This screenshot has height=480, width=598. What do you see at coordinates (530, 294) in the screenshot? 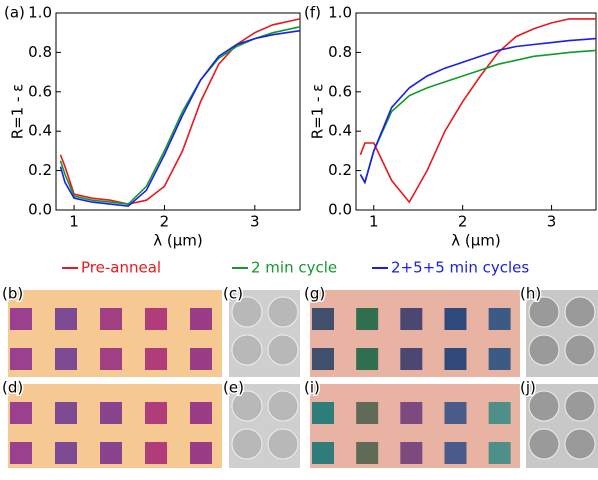
I see `panel-label: (h)` at bounding box center [530, 294].